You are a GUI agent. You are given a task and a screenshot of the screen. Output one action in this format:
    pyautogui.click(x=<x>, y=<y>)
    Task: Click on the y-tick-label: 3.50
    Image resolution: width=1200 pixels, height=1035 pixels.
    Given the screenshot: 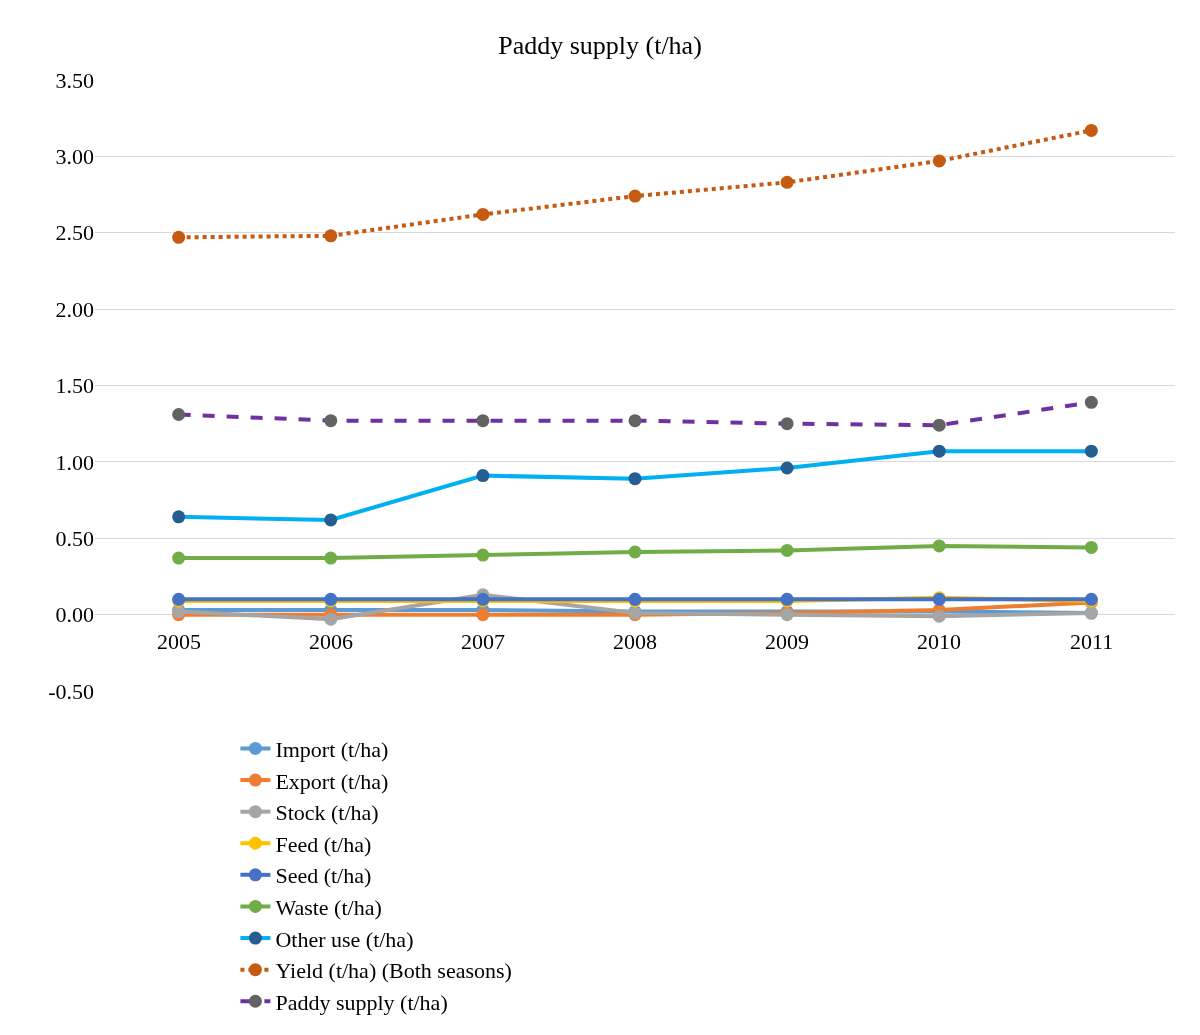 What is the action you would take?
    pyautogui.click(x=74, y=80)
    